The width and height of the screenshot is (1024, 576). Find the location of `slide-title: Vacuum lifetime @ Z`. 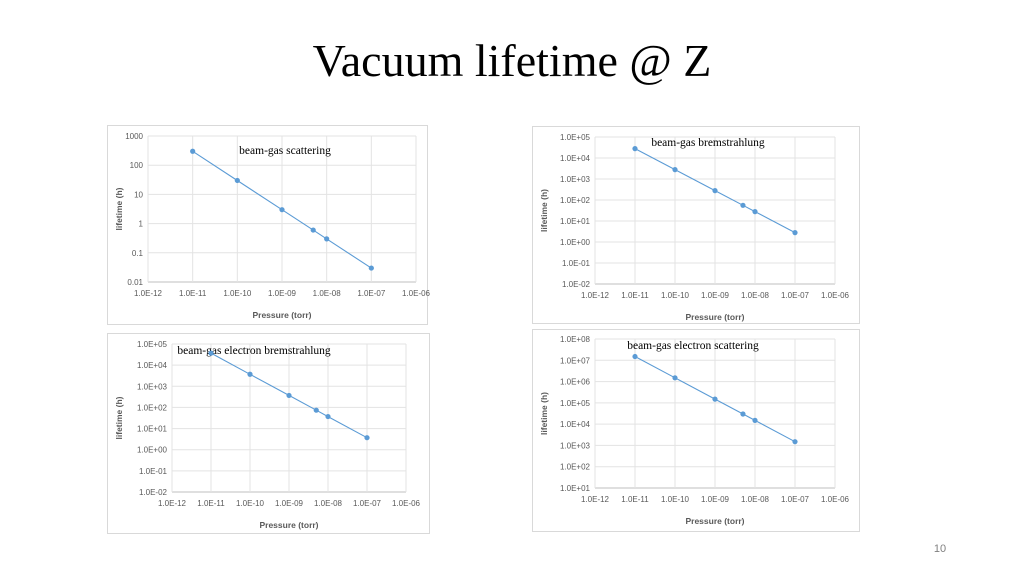

slide-title: Vacuum lifetime @ Z is located at coordinates (512, 60).